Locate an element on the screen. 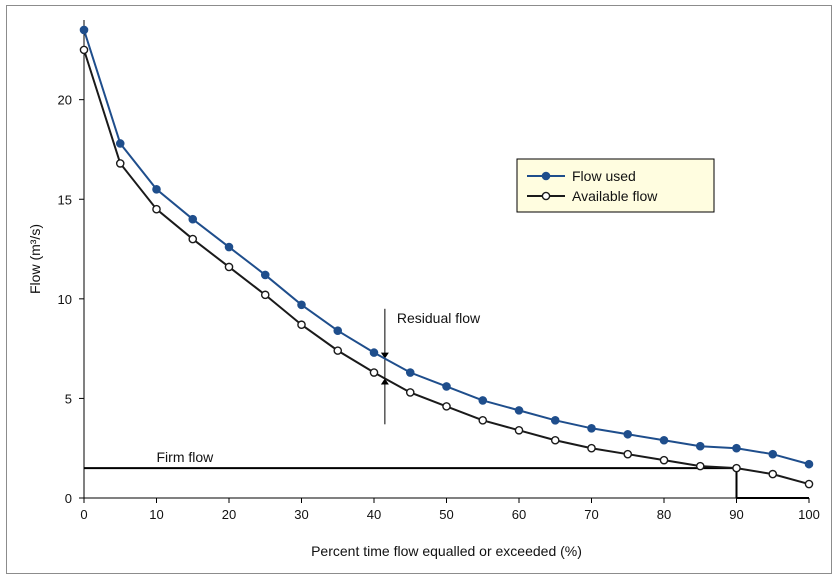 This screenshot has height=581, width=840. x-tick-label: 40 is located at coordinates (374, 514).